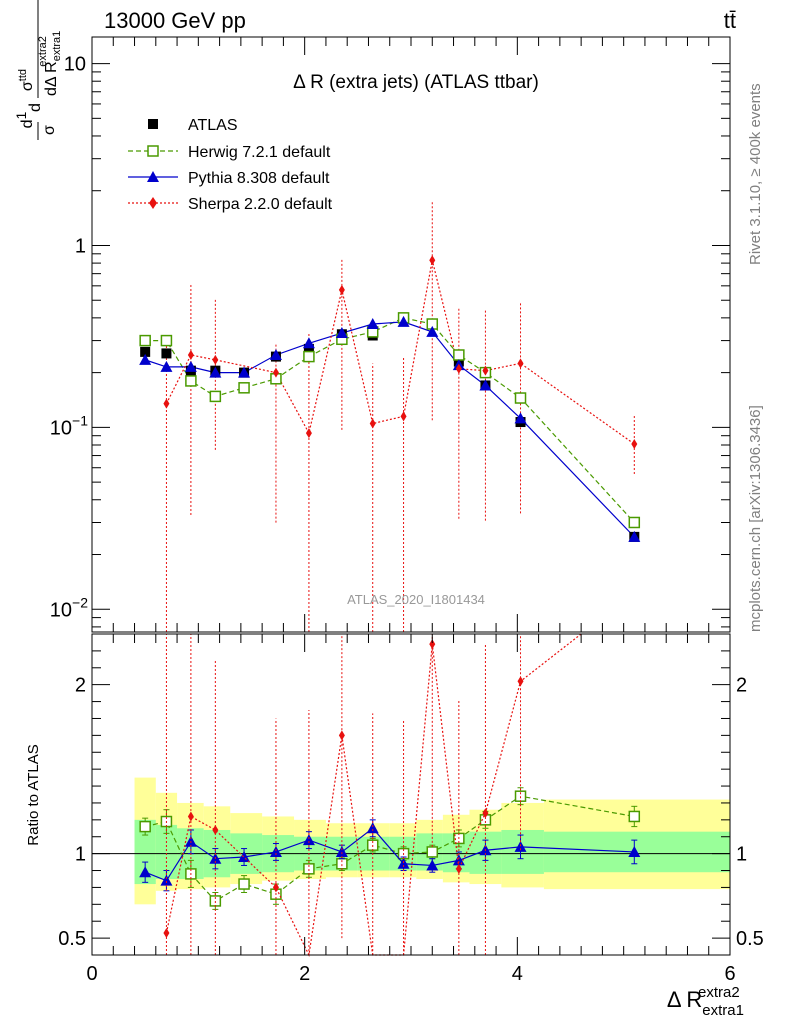  I want to click on watermark: ATLAS_2020_I1801434, so click(416, 599).